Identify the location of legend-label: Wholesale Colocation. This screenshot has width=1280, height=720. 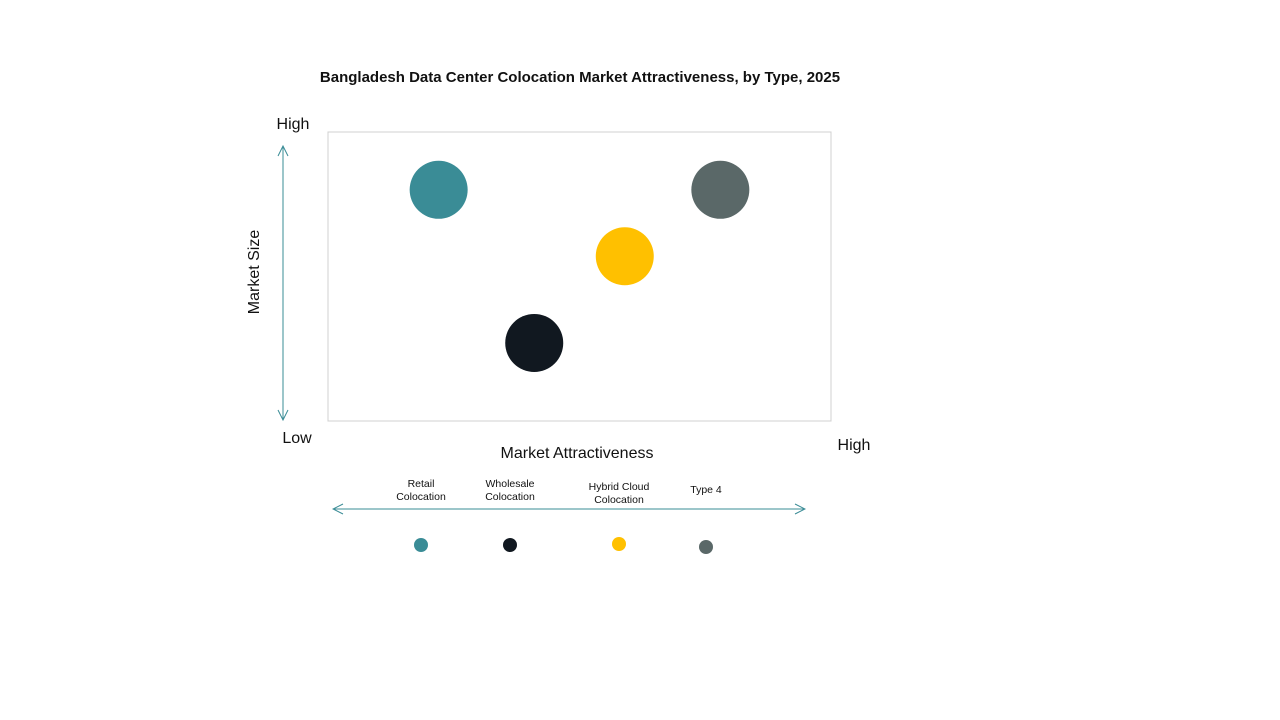
(510, 490).